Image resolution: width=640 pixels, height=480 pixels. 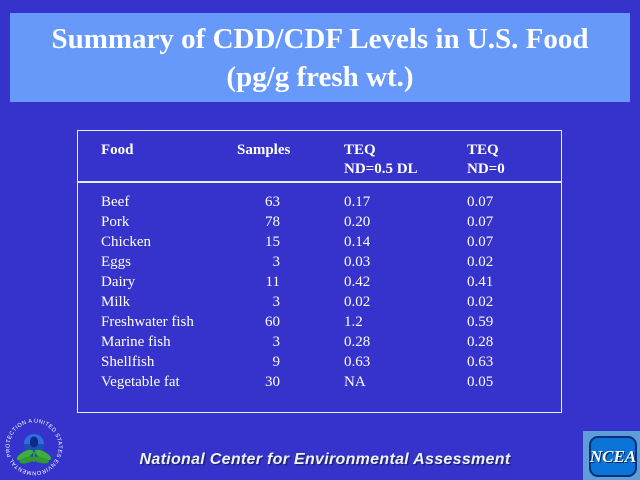 I want to click on table-header-row: Food Samples TEQ ND=0.5 DL TEQ ND=0, so click(x=319, y=157).